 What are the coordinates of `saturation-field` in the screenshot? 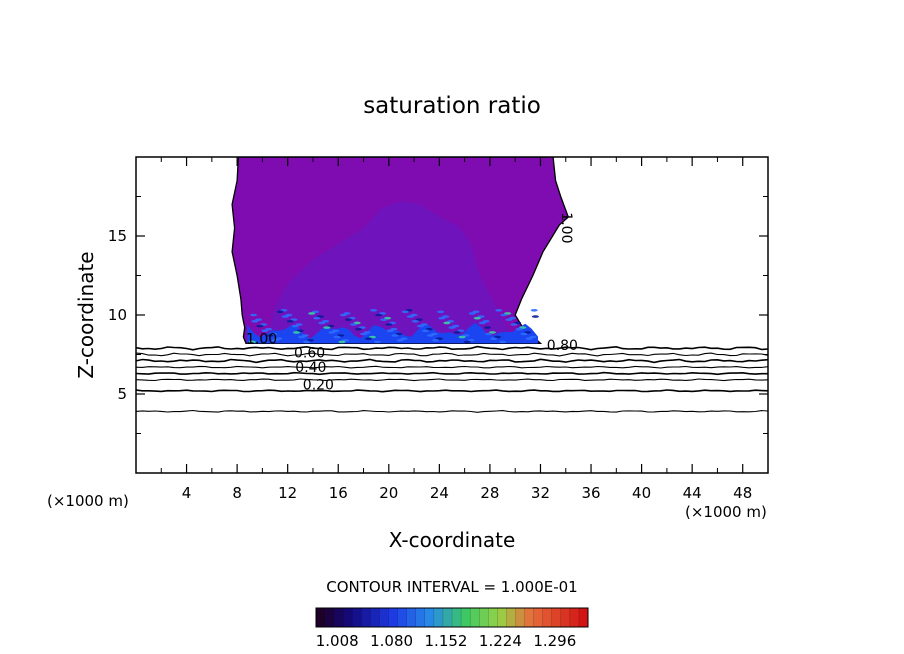 It's located at (400, 251).